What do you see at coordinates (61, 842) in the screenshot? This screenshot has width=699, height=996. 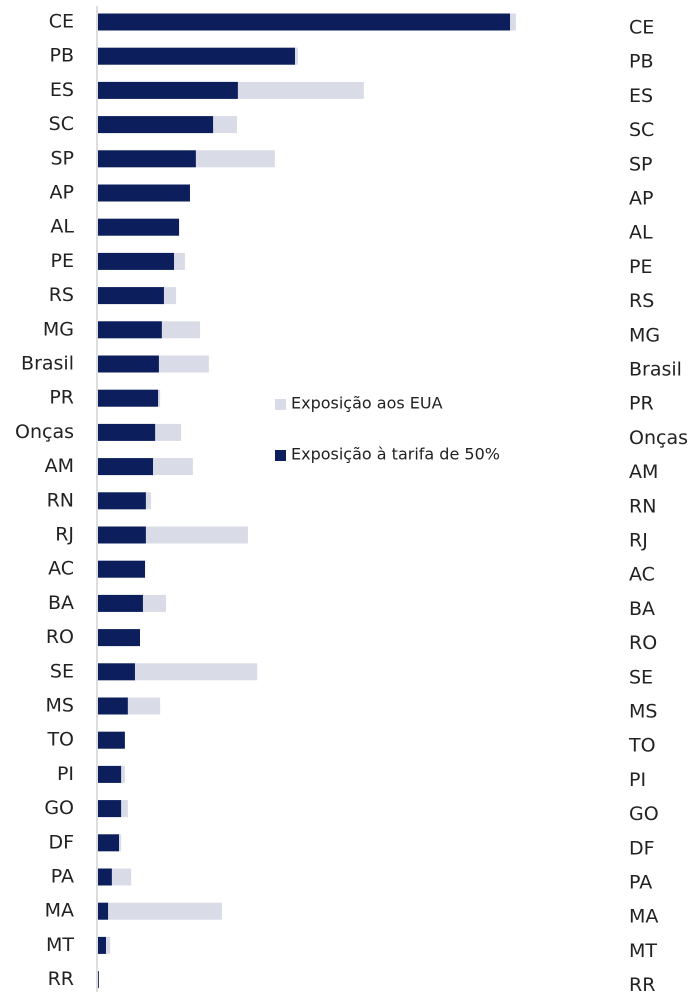 I see `y-tick-label: DF` at bounding box center [61, 842].